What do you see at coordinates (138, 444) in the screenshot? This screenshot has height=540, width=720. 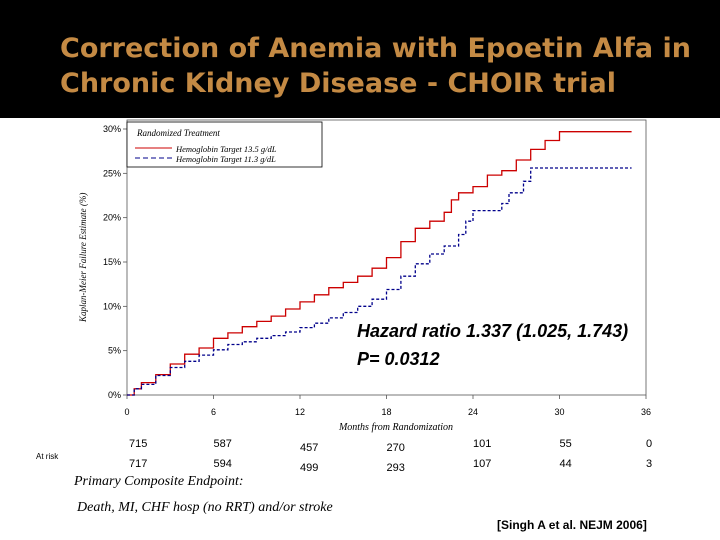 I see `at-risk-high-cell: 715` at bounding box center [138, 444].